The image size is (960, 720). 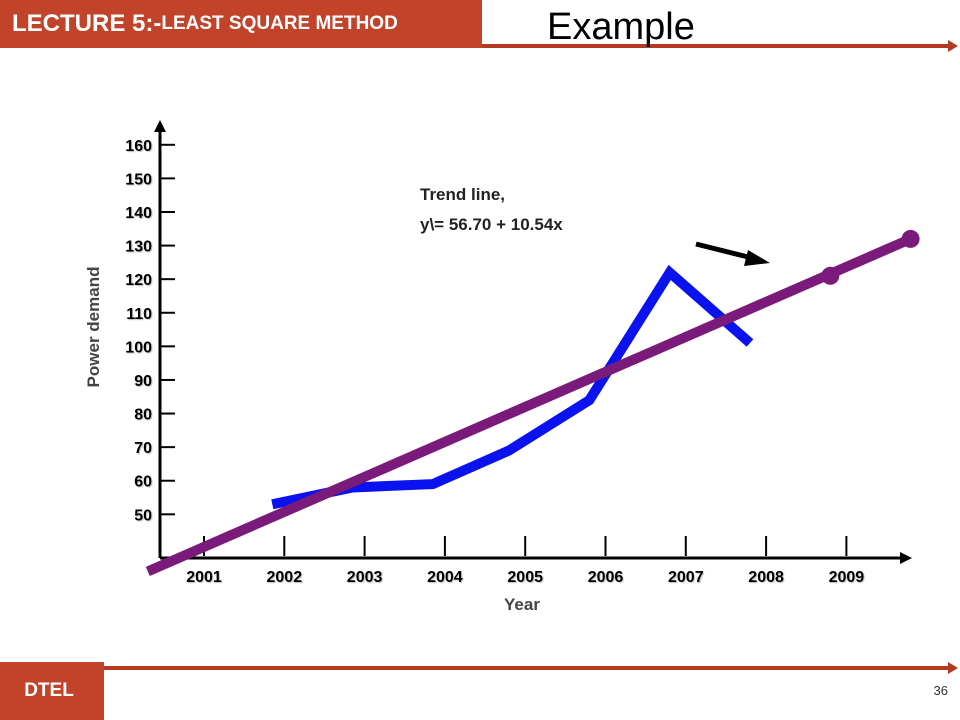 I want to click on x-axis-arrow-icon, so click(x=906, y=558).